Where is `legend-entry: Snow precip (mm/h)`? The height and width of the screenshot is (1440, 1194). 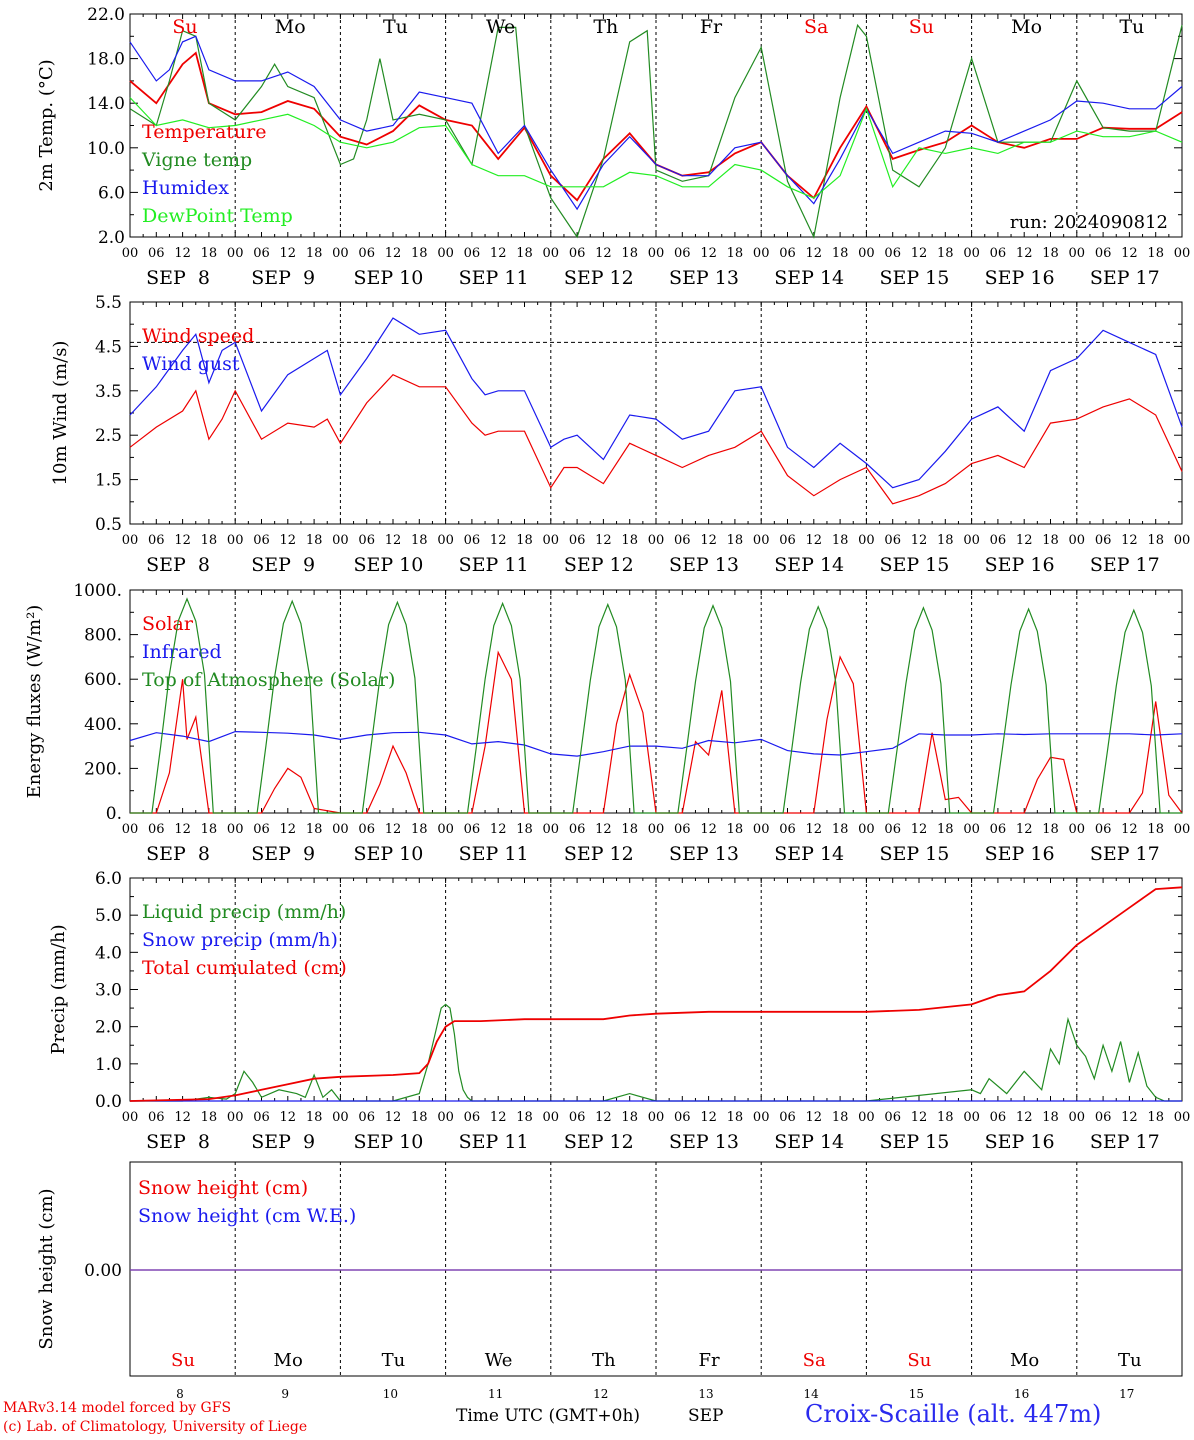 legend-entry: Snow precip (mm/h) is located at coordinates (240, 940).